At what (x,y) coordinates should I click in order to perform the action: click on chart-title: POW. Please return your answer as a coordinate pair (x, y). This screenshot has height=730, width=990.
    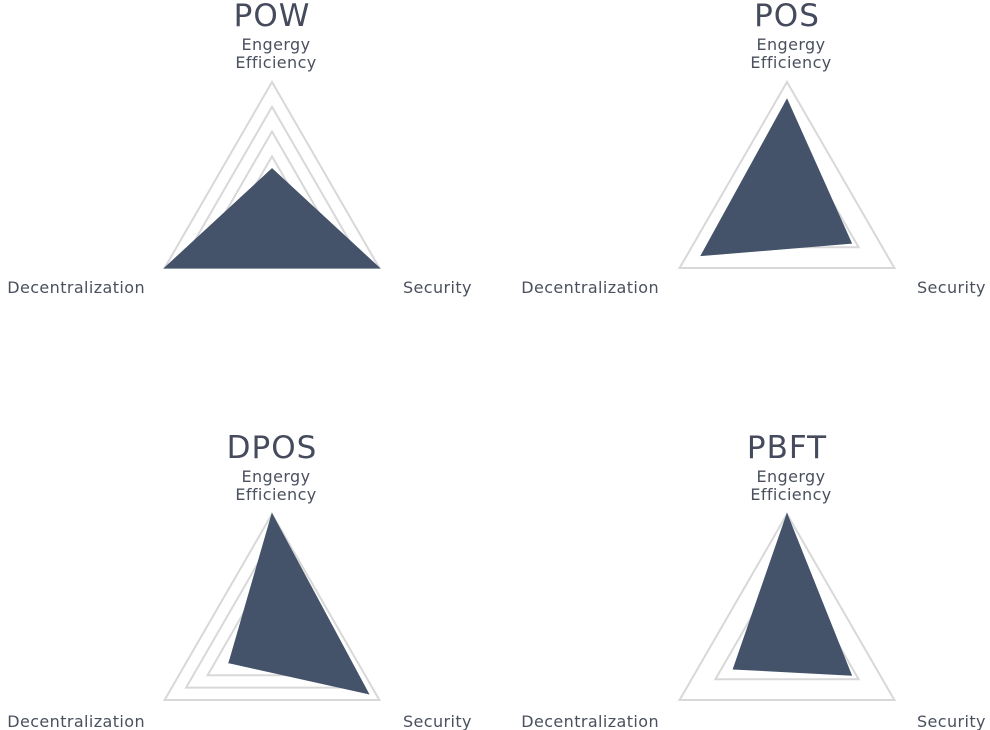
    Looking at the image, I should click on (272, 17).